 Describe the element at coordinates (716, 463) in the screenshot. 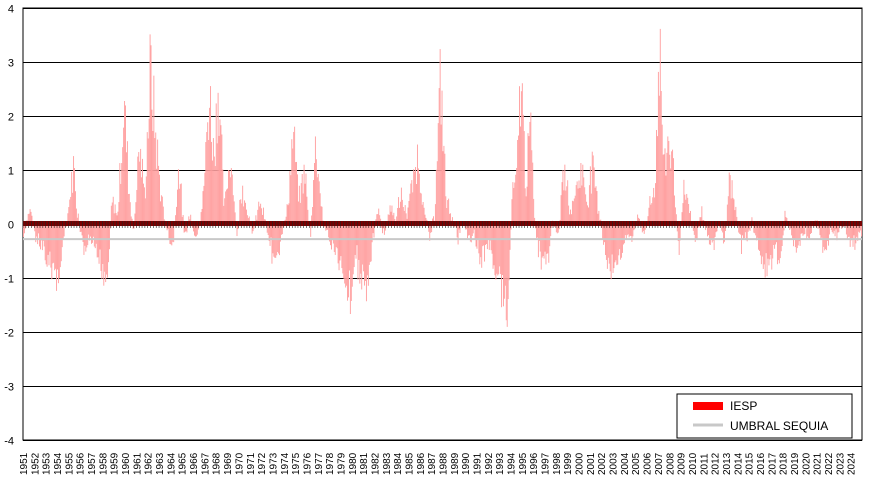

I see `x-tick-label: 2012` at that location.